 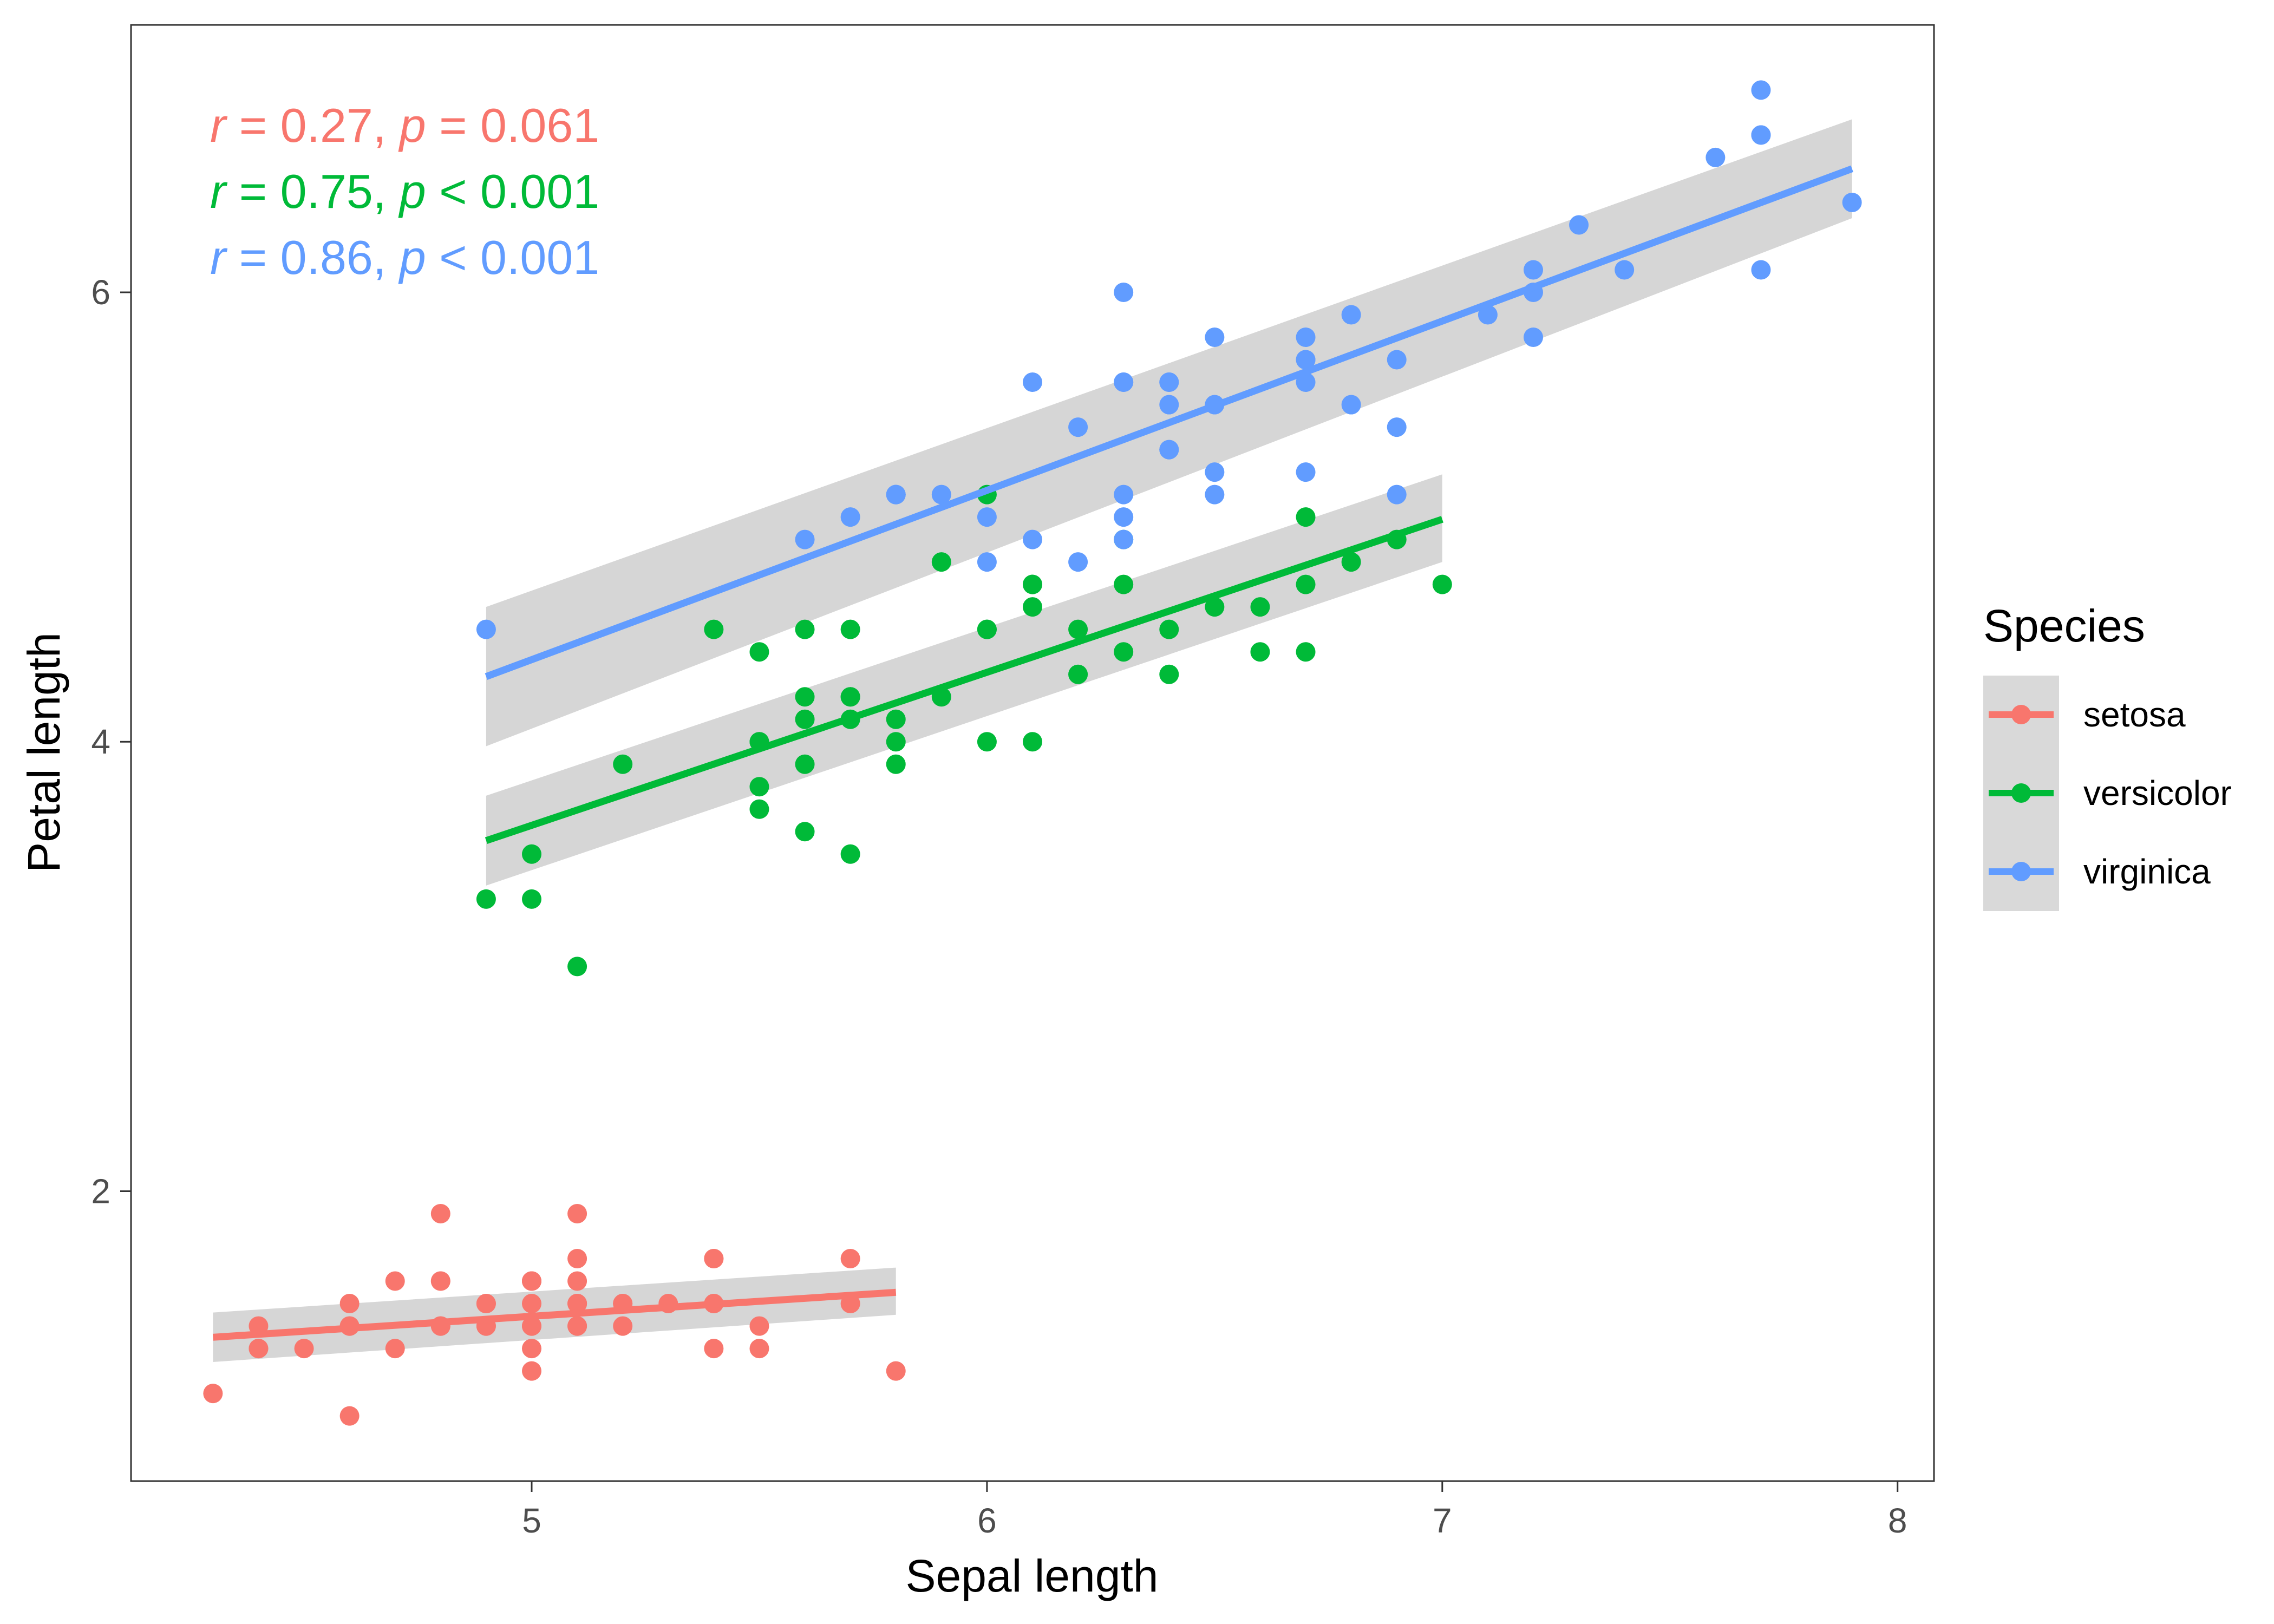 What do you see at coordinates (2108, 794) in the screenshot?
I see `legend-keys: setosa versicolor virginica` at bounding box center [2108, 794].